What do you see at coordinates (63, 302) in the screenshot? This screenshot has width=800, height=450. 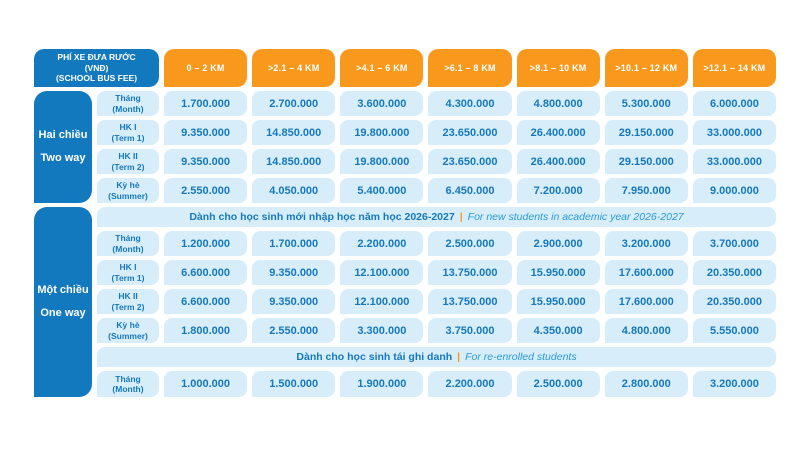 I see `group-label-one-way: Một chiều One way` at bounding box center [63, 302].